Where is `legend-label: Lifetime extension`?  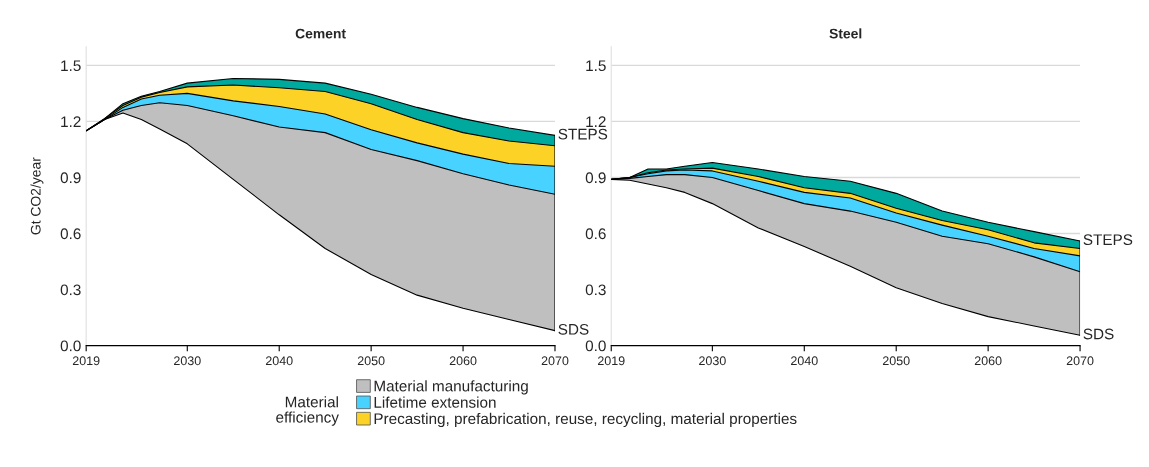 legend-label: Lifetime extension is located at coordinates (435, 402).